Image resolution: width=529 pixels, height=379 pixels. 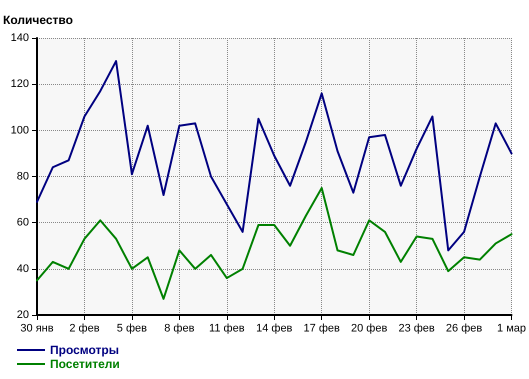 I want to click on x-tick-label: 5 фев, so click(x=132, y=328).